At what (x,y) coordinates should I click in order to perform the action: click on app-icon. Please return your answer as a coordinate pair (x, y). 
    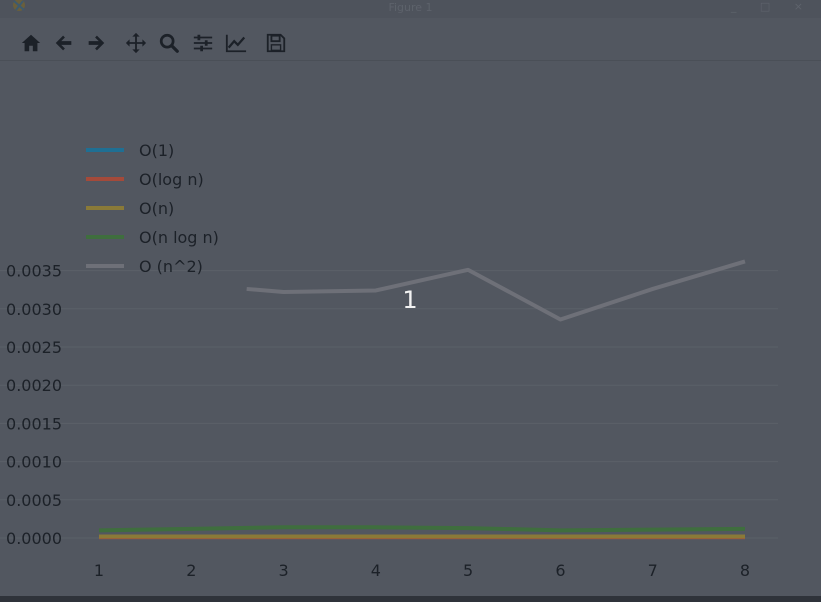
    Looking at the image, I should click on (19, 8).